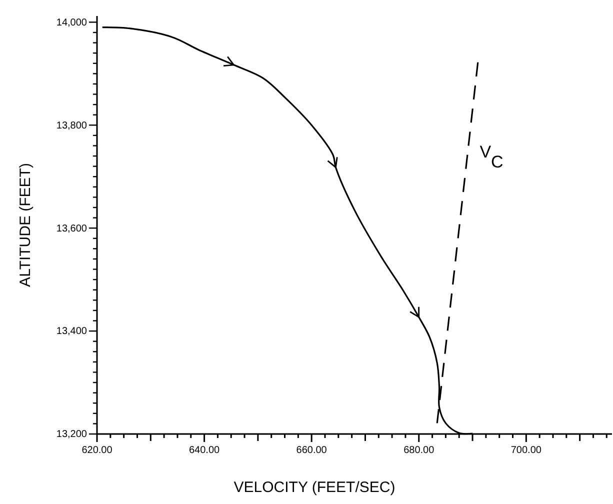 The width and height of the screenshot is (613, 504). Describe the element at coordinates (526, 450) in the screenshot. I see `x-tick-label: 700.00` at that location.